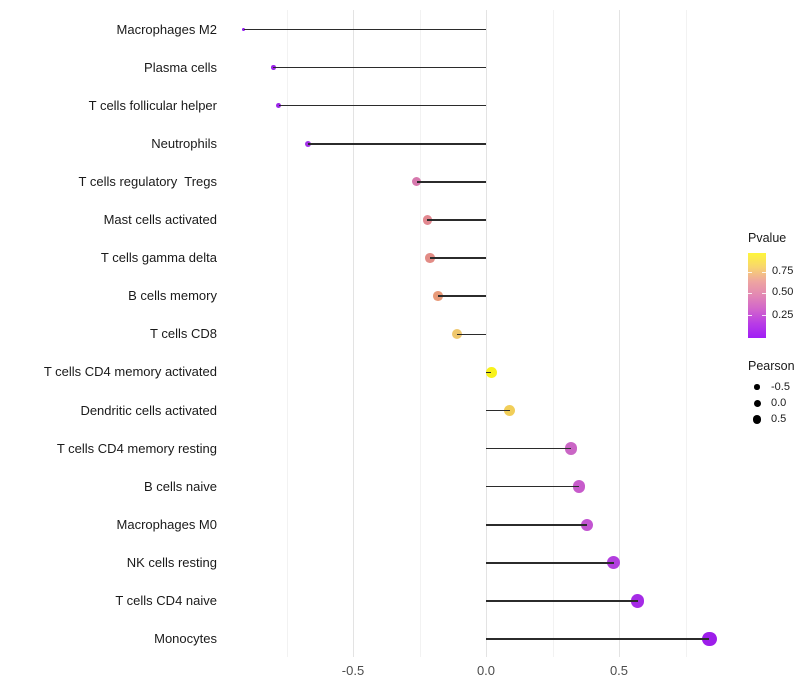 The height and width of the screenshot is (700, 800). Describe the element at coordinates (184, 143) in the screenshot. I see `category-label: Neutrophils` at that location.